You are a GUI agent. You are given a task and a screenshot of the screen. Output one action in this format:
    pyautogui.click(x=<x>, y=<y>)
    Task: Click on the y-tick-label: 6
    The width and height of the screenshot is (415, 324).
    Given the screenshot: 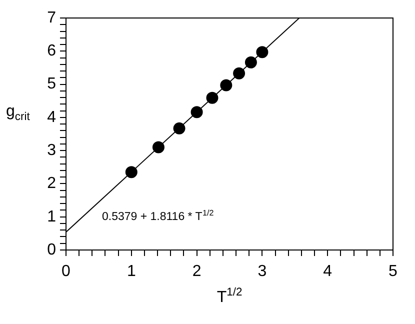 What is the action you would take?
    pyautogui.click(x=51, y=51)
    